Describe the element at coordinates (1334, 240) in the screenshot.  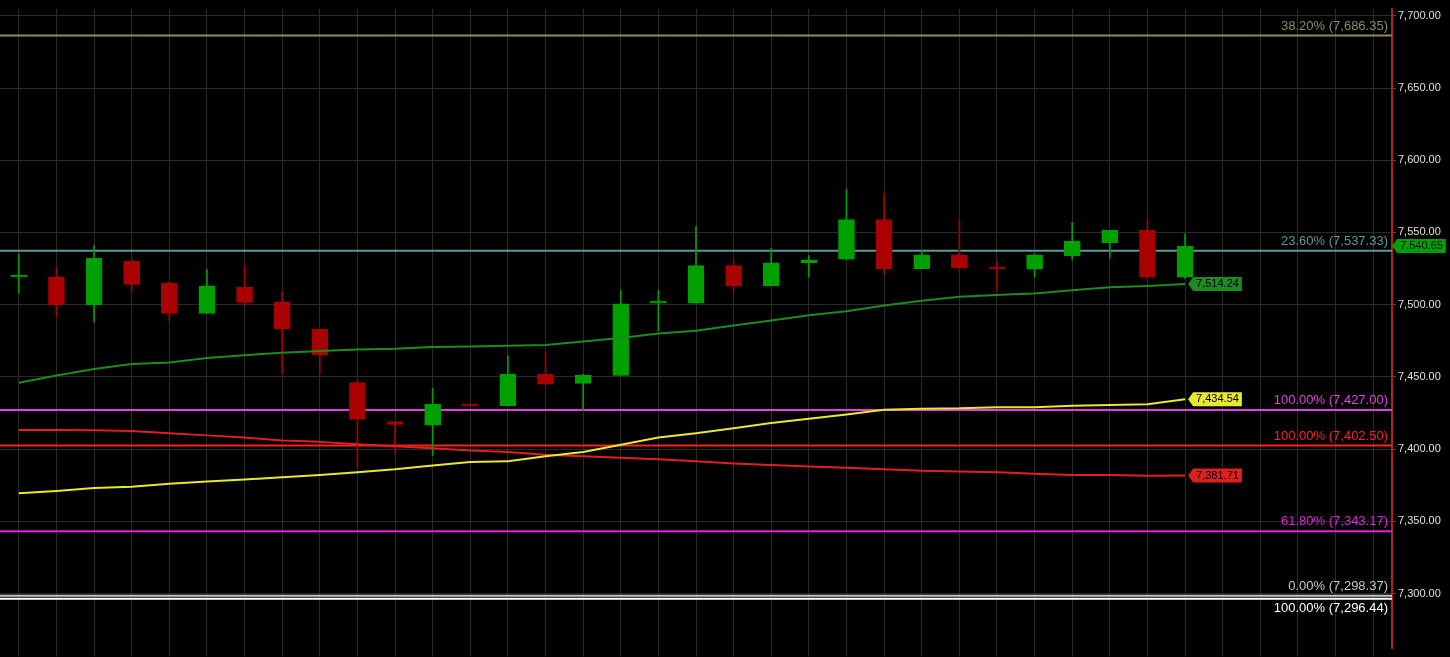
I see `ref-line-label: 23.60% (7,537.33)` at that location.